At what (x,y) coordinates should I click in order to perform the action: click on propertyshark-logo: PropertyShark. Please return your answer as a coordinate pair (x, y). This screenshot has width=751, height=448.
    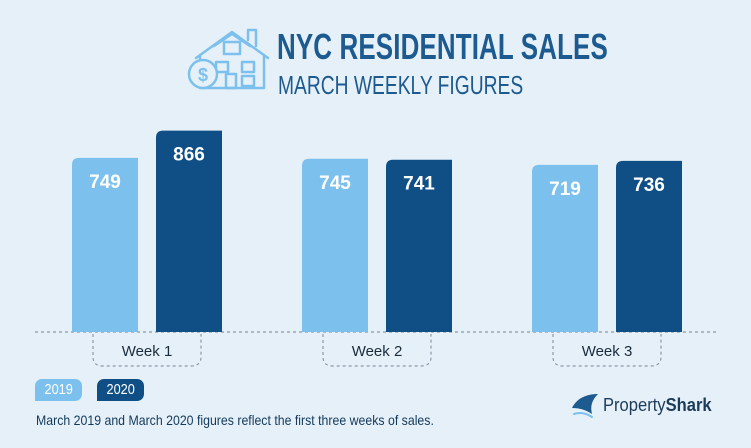
    Looking at the image, I should click on (645, 407).